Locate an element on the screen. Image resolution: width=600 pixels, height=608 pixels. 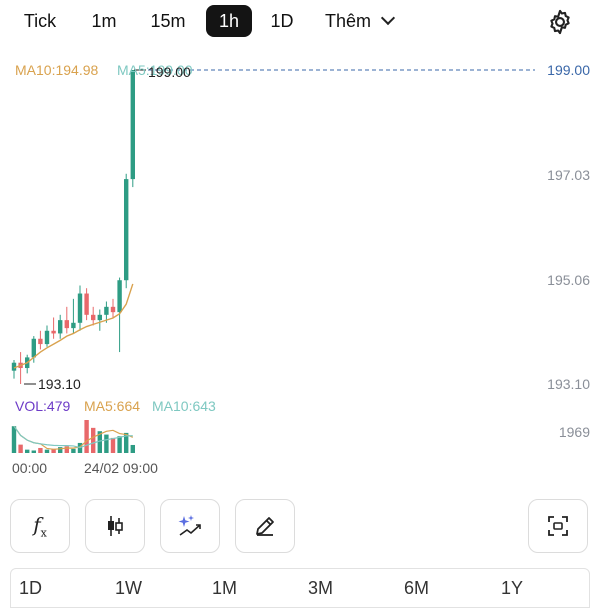
interval-1h: 1h is located at coordinates (229, 21).